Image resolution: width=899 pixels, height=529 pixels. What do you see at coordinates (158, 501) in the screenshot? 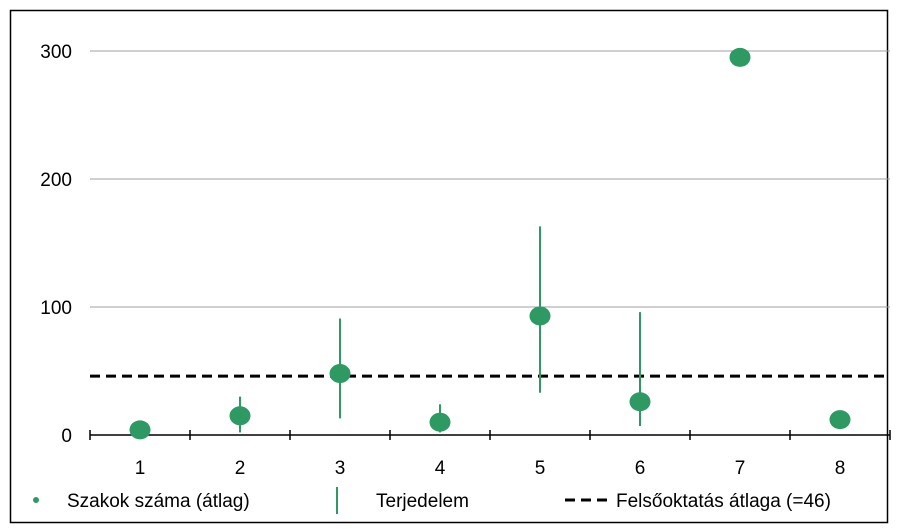
I see `legend-label-points: Szakok száma (átlag)` at bounding box center [158, 501].